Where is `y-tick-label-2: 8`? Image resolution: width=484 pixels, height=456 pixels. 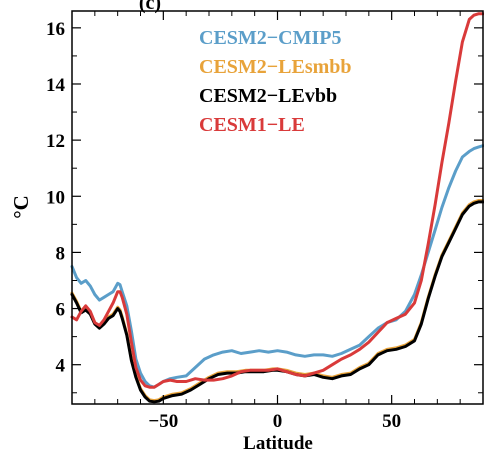
y-tick-label-2: 8 is located at coordinates (61, 253).